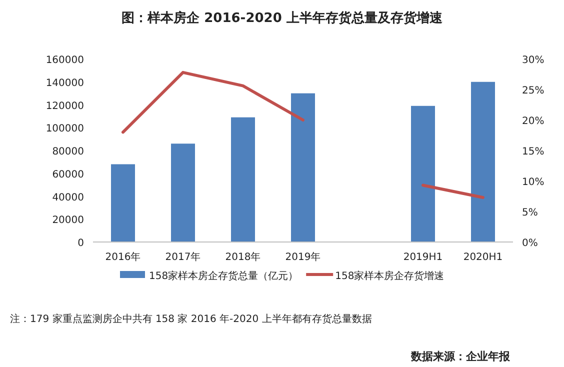  What do you see at coordinates (303, 257) in the screenshot?
I see `x-tick-label: 2019年` at bounding box center [303, 257].